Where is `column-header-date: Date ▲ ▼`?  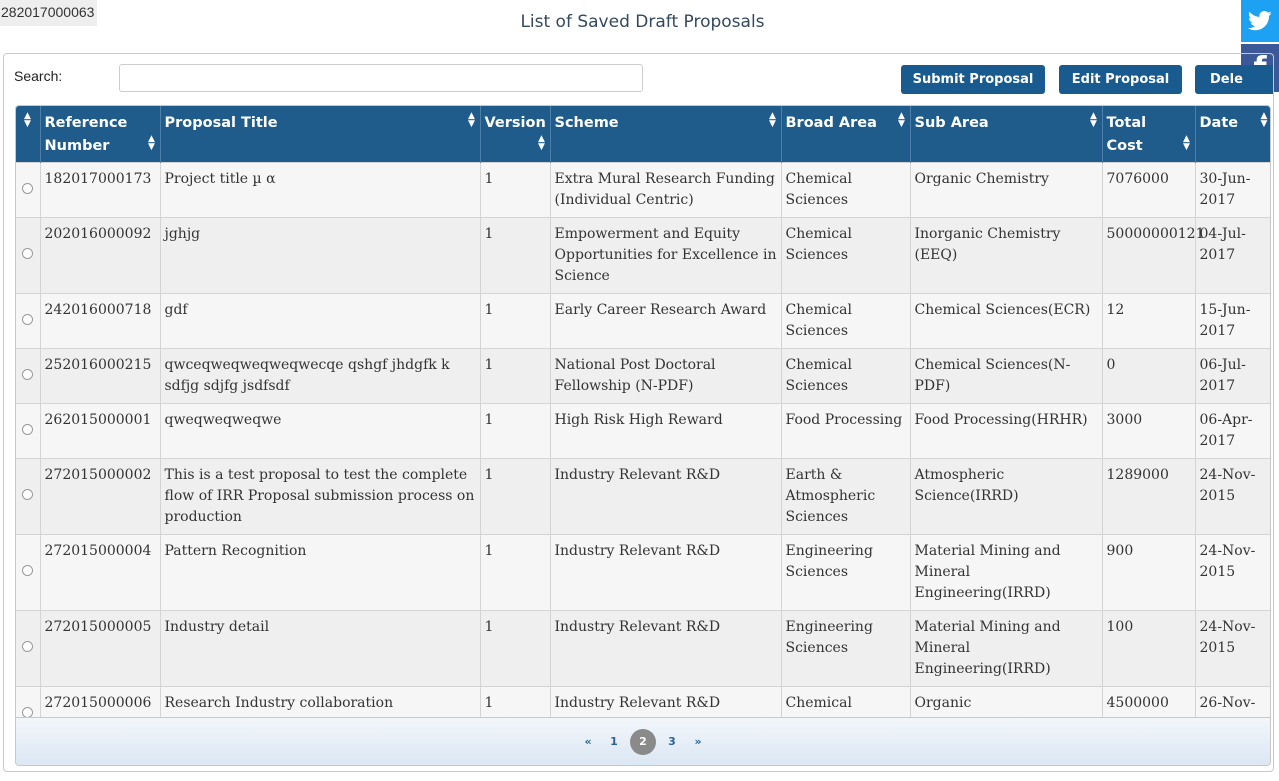
column-header-date: Date ▲ ▼ is located at coordinates (1232, 134).